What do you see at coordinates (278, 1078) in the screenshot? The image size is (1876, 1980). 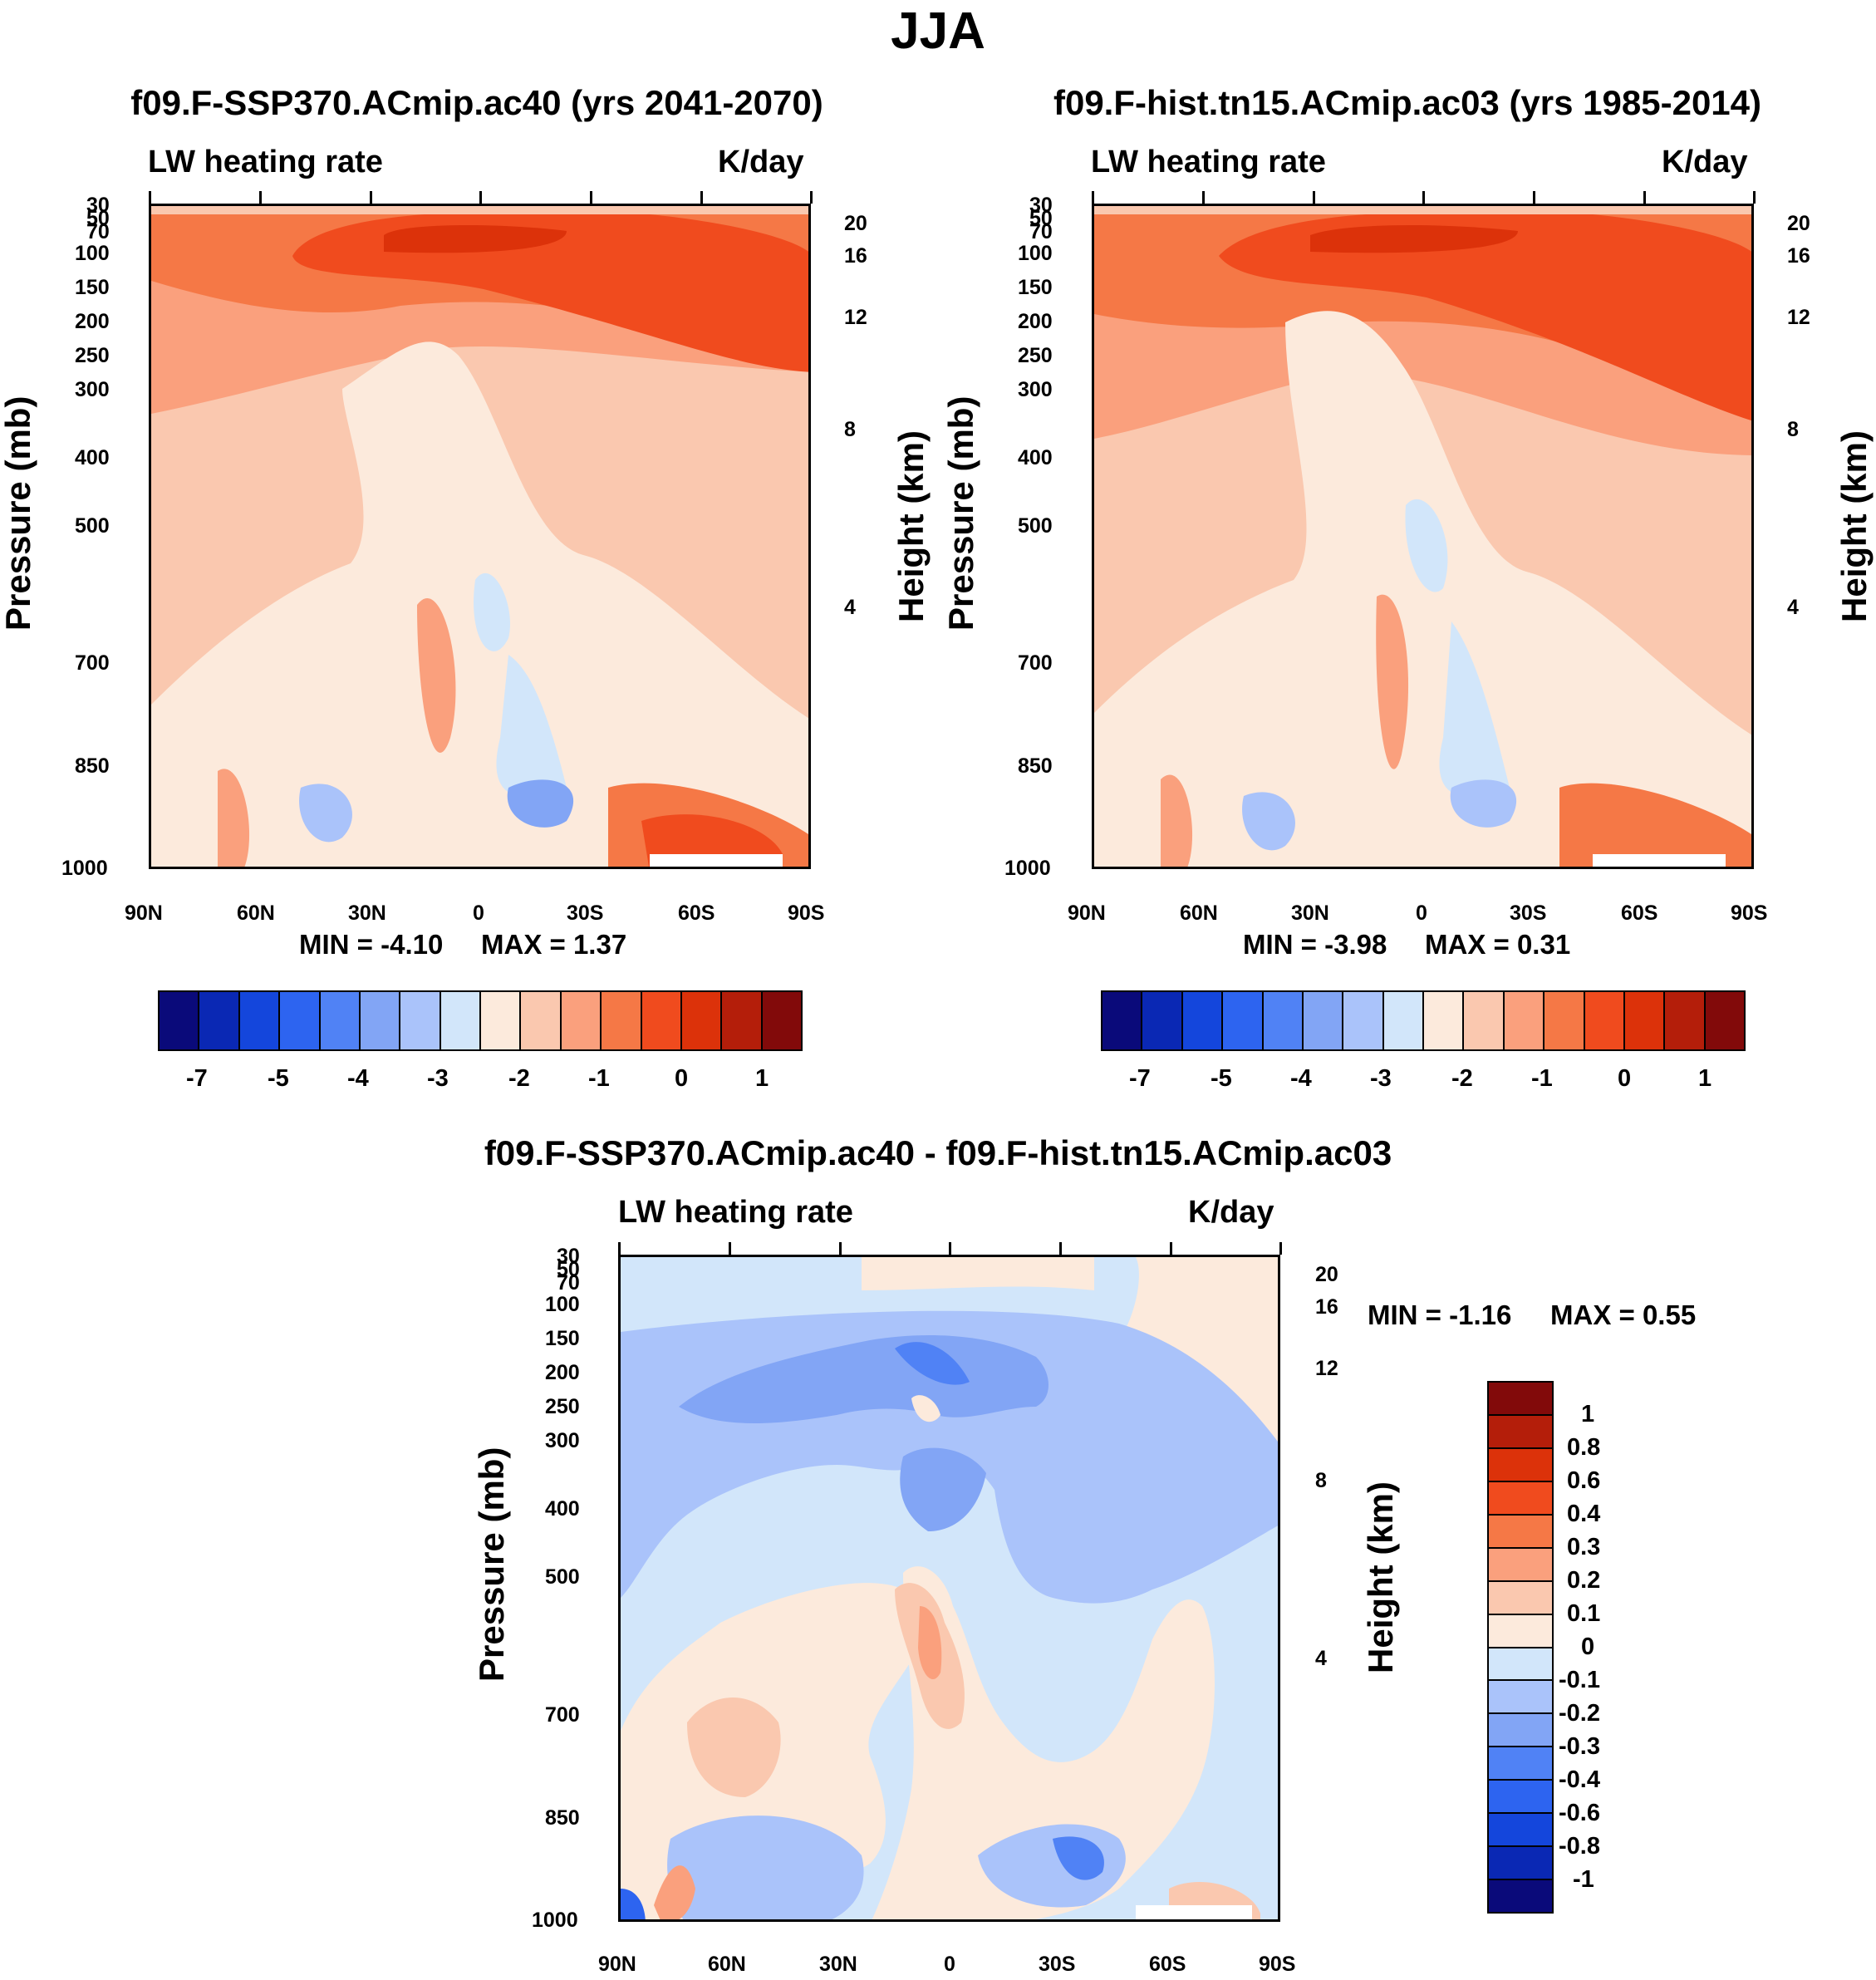 I see `p1-cbar-label: -5` at bounding box center [278, 1078].